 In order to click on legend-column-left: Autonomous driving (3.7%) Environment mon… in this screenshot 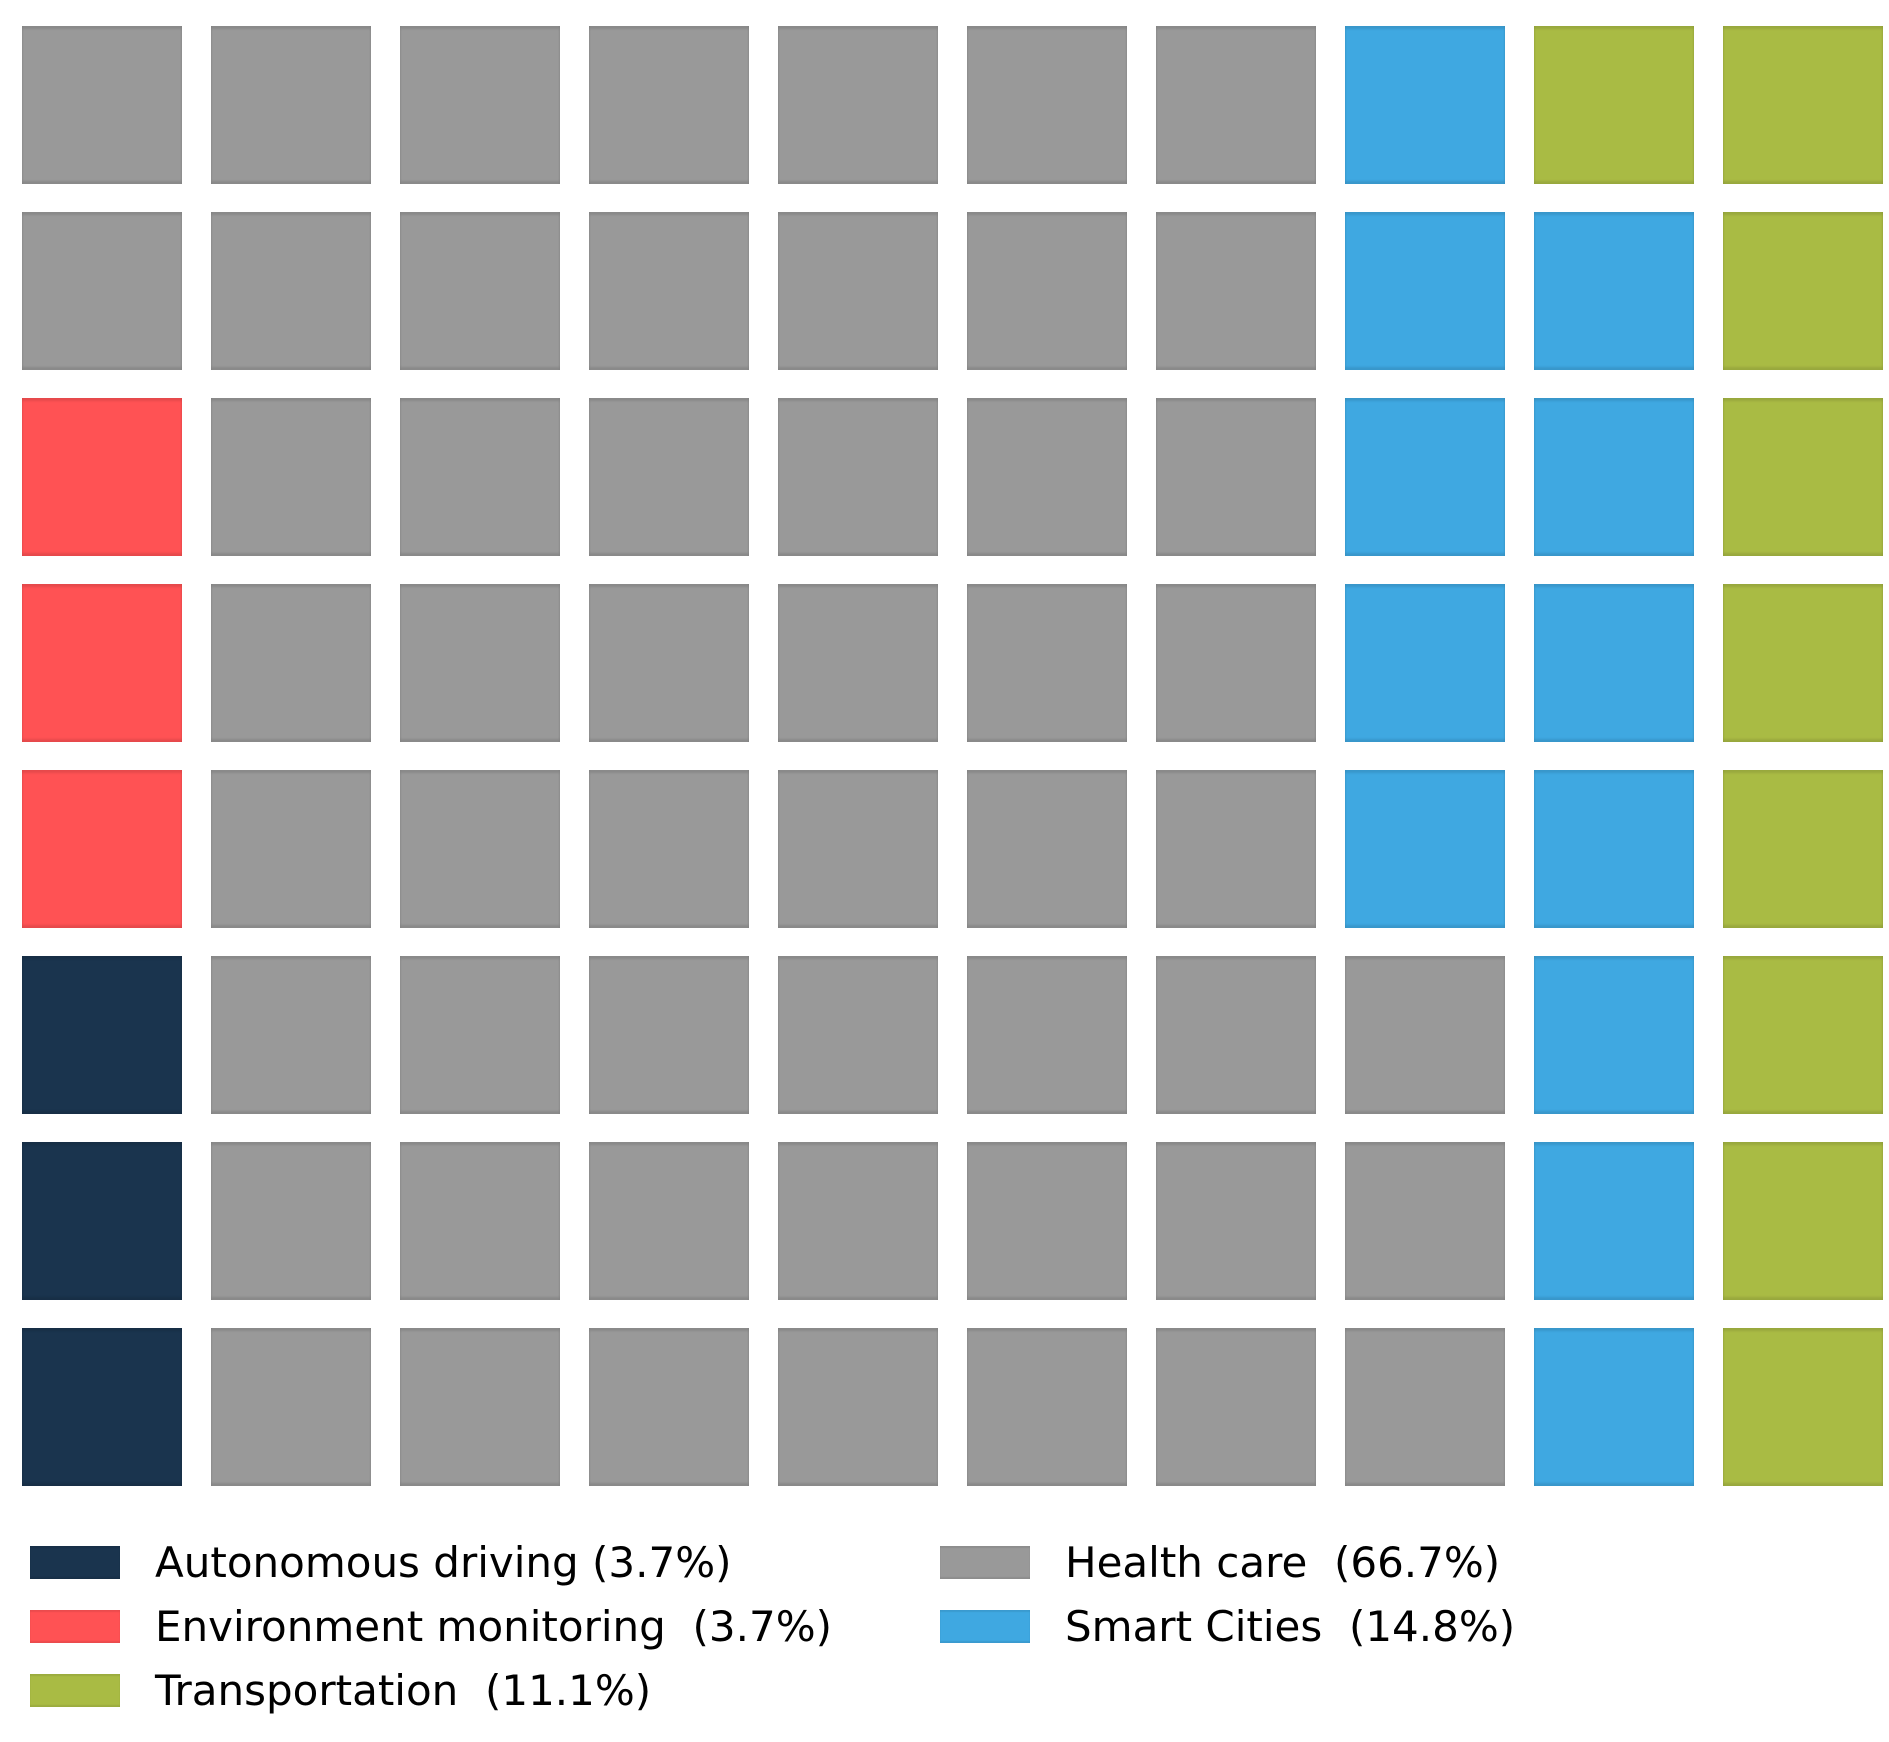, I will do `click(431, 1639)`.